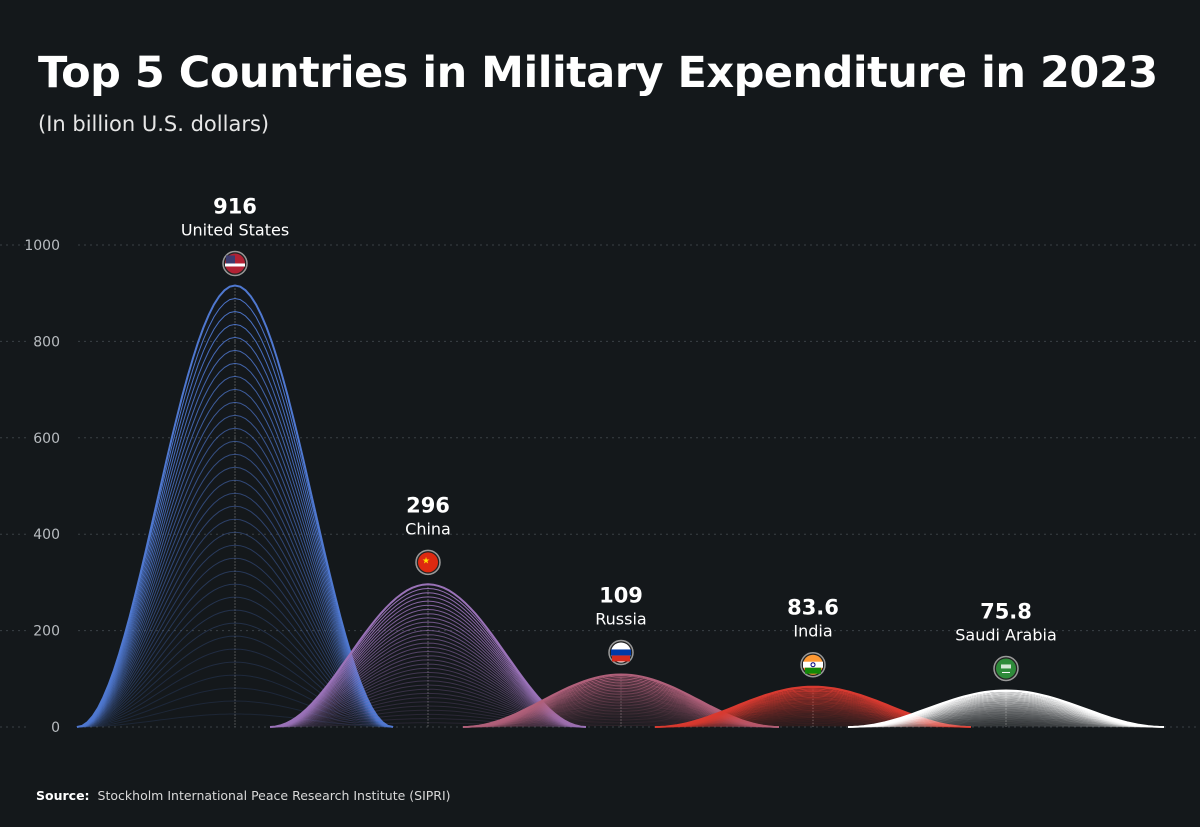 The height and width of the screenshot is (827, 1200). I want to click on y-tick-label: 200, so click(46, 632).